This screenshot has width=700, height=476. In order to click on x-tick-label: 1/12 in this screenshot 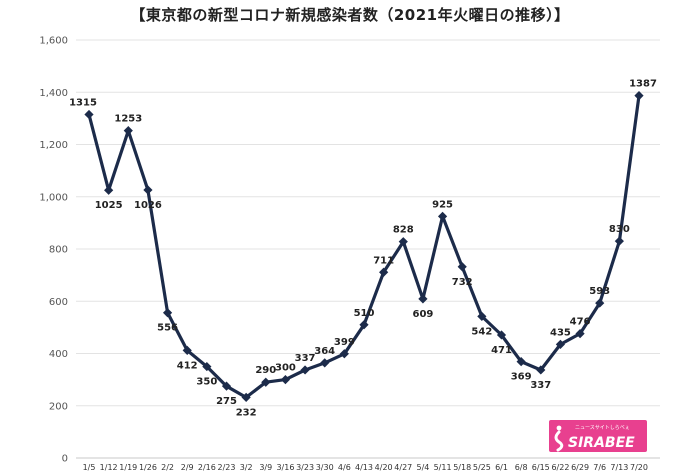, I will do `click(109, 467)`.